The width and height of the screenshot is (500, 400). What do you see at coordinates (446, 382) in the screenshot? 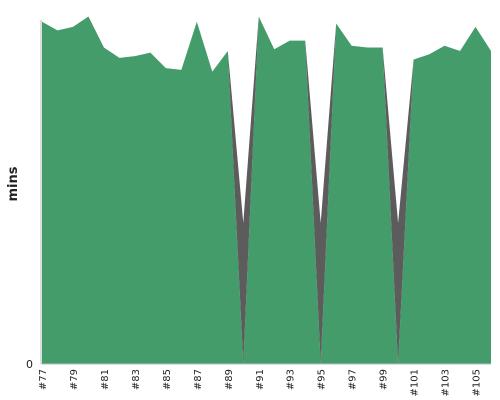
I see `x-tick-label: #103` at bounding box center [446, 382].